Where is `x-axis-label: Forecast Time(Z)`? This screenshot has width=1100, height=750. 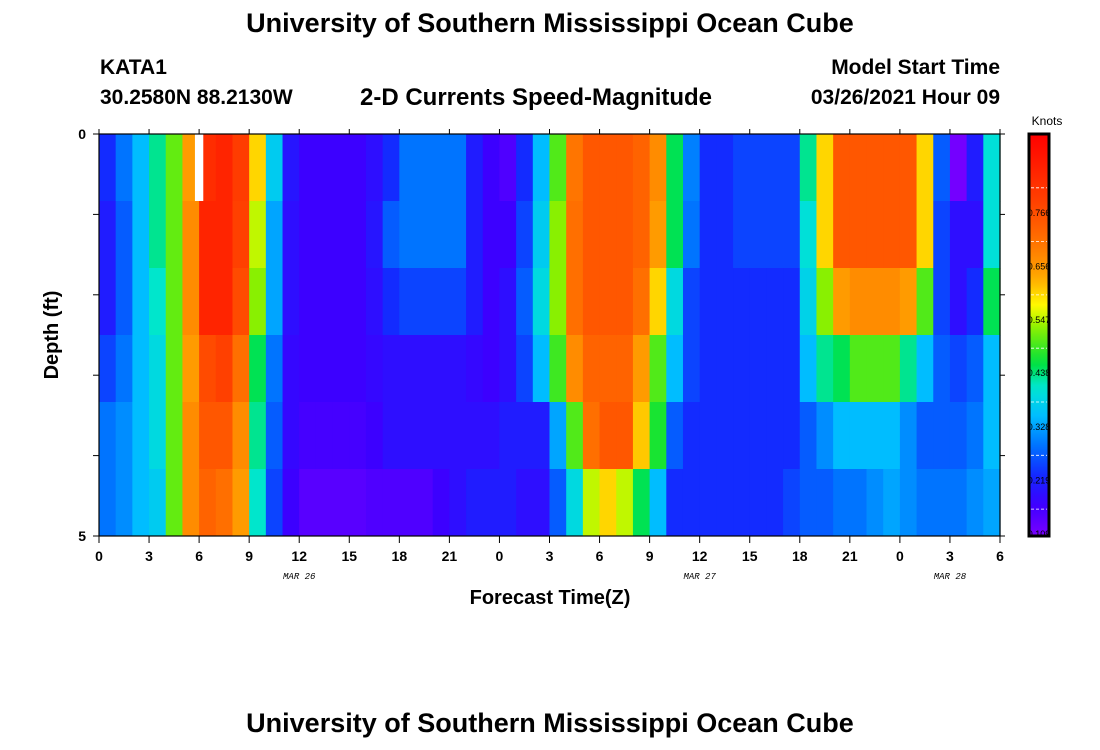
x-axis-label: Forecast Time(Z) is located at coordinates (550, 598).